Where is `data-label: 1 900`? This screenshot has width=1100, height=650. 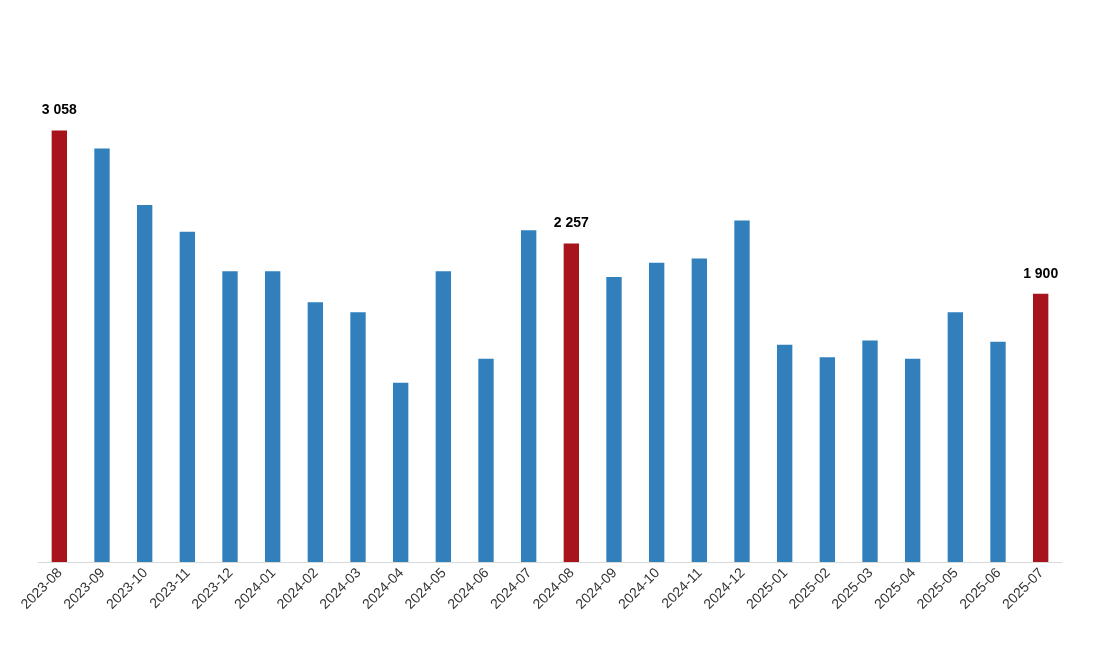
data-label: 1 900 is located at coordinates (1041, 272).